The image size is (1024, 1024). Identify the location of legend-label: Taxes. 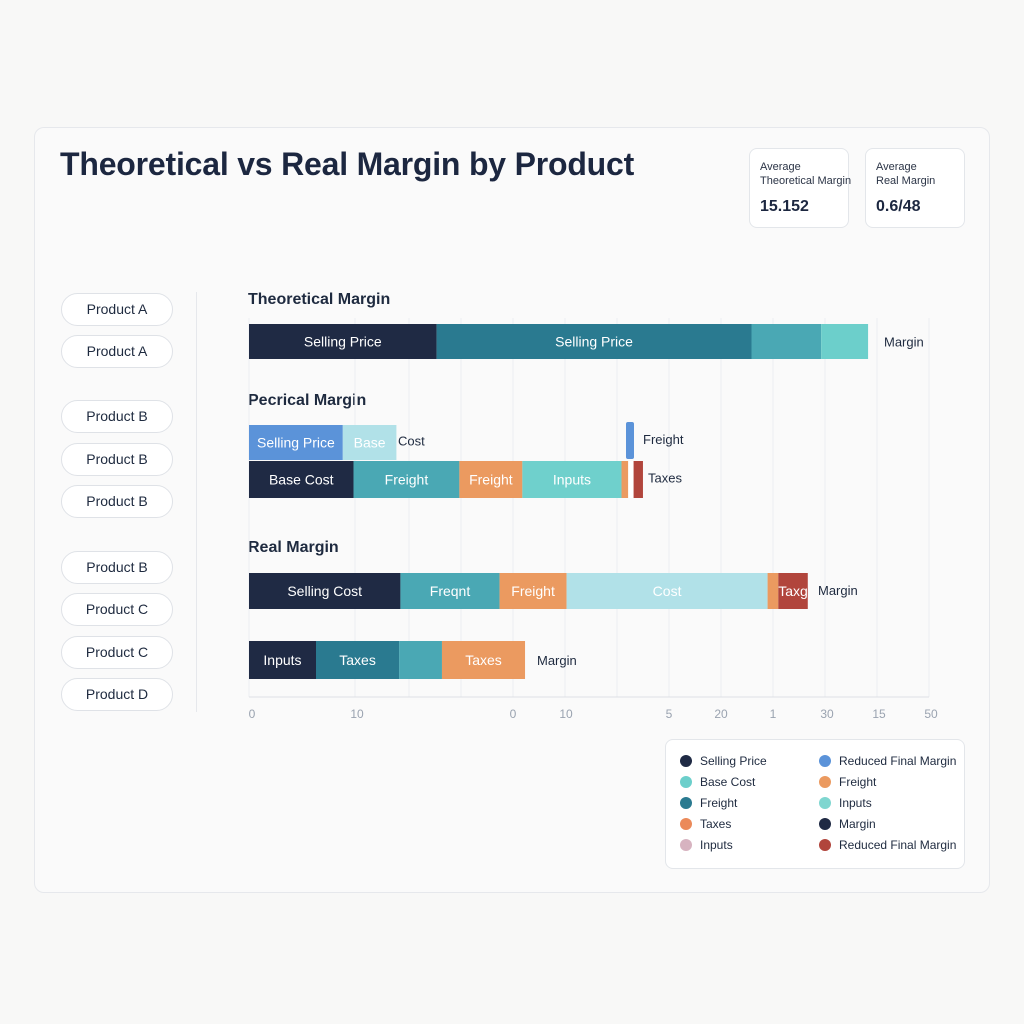
(716, 824).